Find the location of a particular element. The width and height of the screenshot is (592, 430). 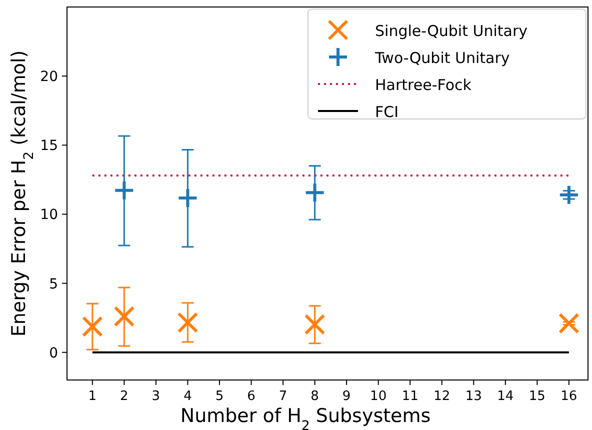

x-tick-label: 12 is located at coordinates (442, 396).